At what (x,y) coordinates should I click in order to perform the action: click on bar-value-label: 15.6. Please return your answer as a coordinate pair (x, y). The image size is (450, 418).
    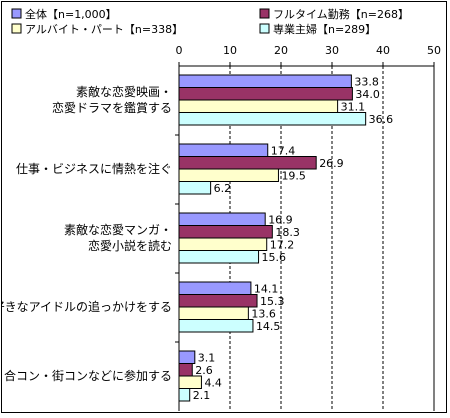
    Looking at the image, I should click on (274, 257).